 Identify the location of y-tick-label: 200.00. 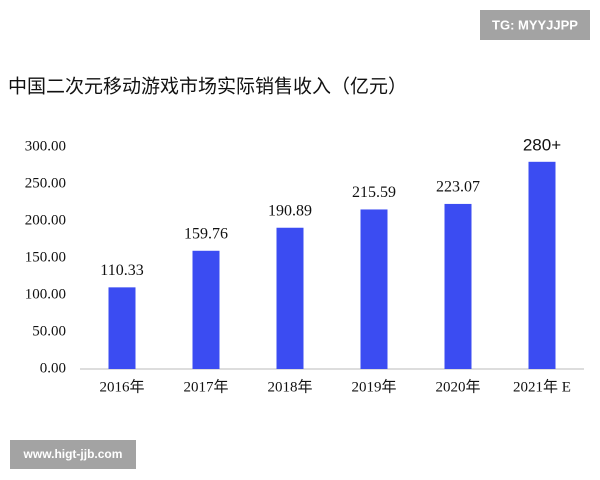
(45, 220).